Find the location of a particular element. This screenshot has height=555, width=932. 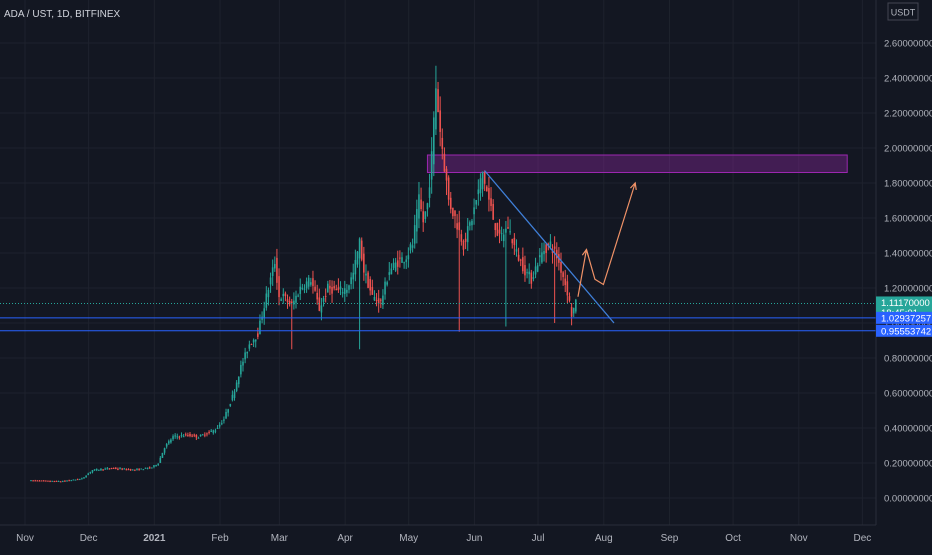

x-tick-label: Nov is located at coordinates (799, 538).